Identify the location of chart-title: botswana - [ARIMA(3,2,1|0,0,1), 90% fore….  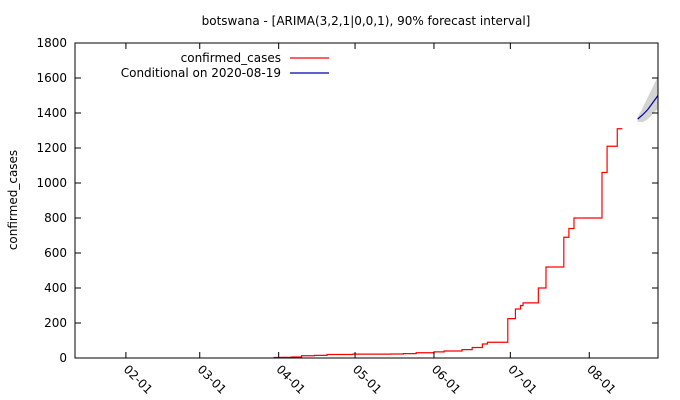
(366, 21).